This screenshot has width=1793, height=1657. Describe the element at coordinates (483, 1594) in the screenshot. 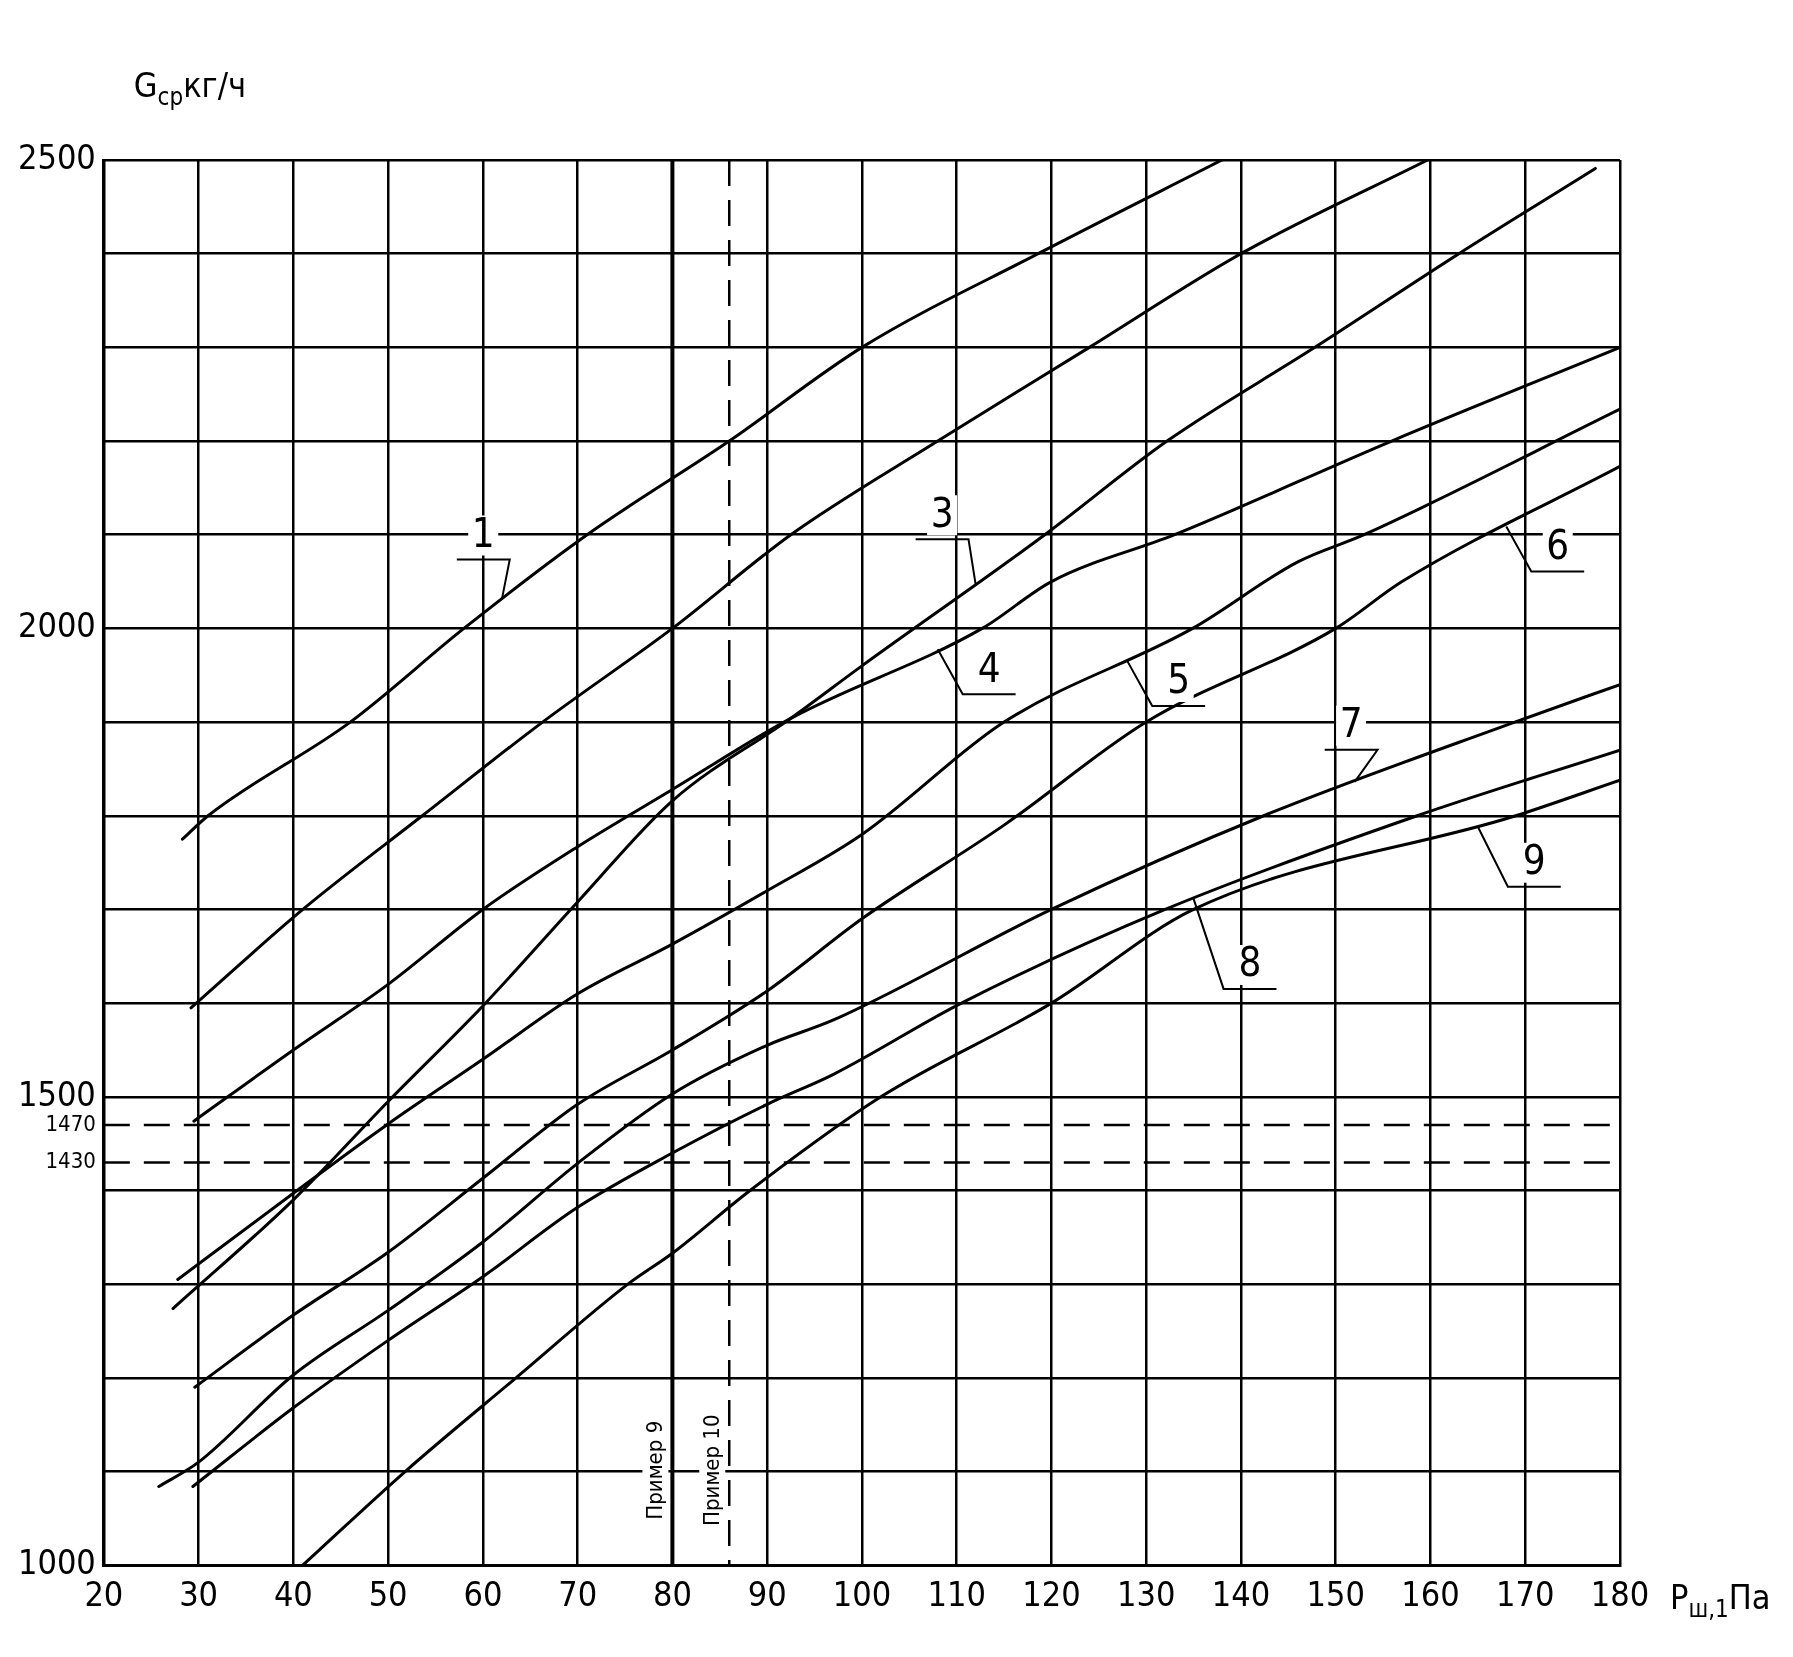

I see `x-tick-label: 60` at that location.